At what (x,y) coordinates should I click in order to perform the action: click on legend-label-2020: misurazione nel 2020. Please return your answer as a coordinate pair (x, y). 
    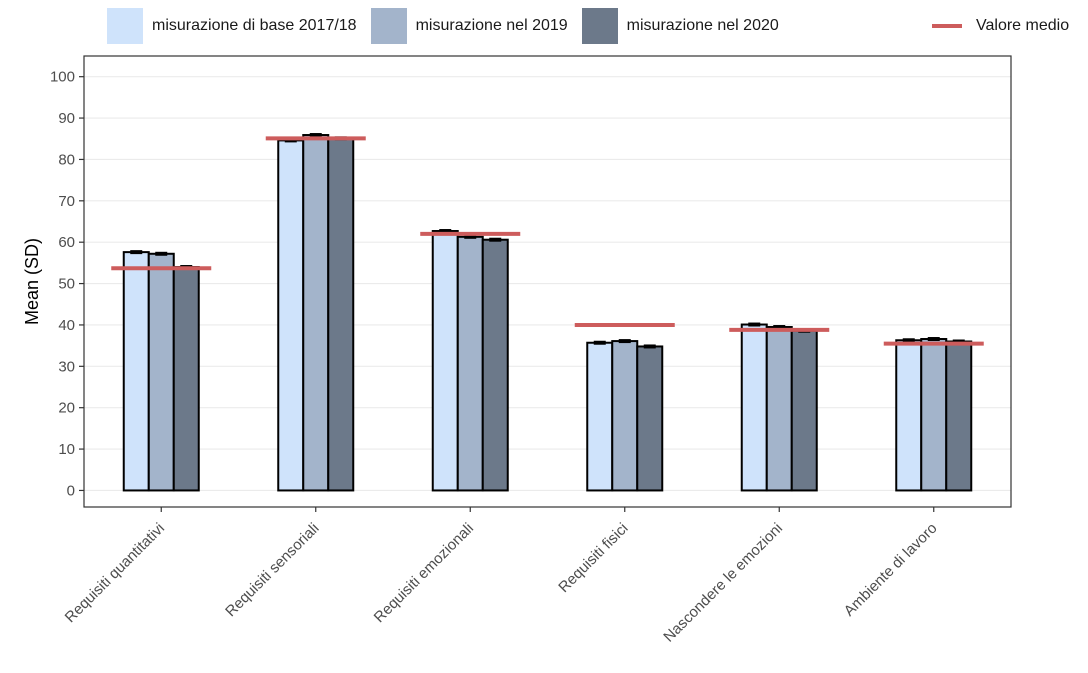
    Looking at the image, I should click on (702, 25).